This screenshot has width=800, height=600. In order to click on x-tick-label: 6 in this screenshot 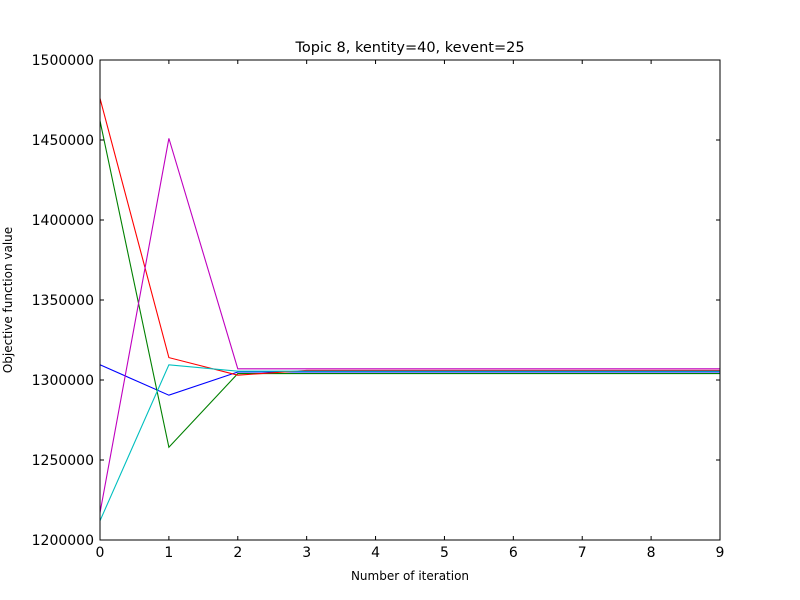, I will do `click(513, 553)`.